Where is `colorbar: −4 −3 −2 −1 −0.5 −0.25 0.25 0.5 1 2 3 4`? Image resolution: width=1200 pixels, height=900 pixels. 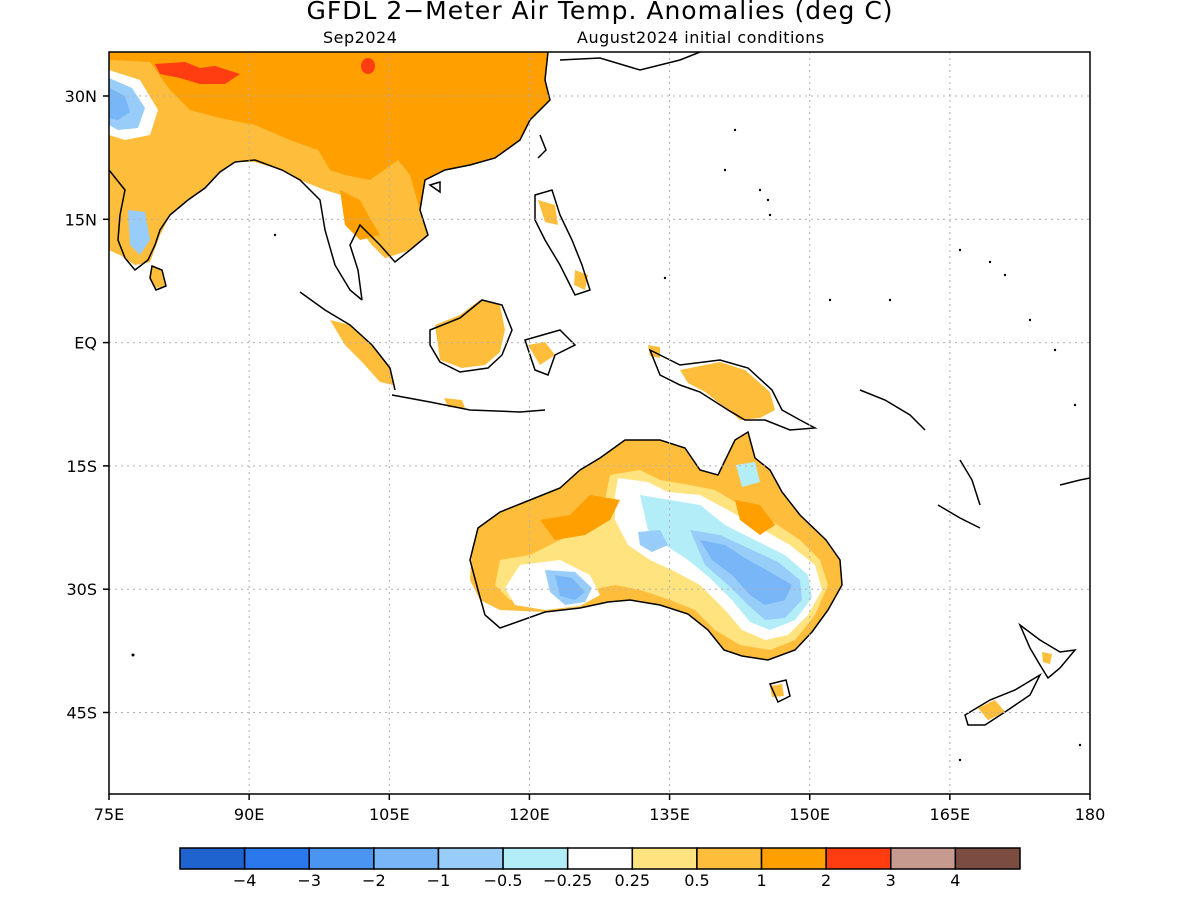 colorbar: −4 −3 −2 −1 −0.5 −0.25 0.25 0.5 1 2 3 4 is located at coordinates (600, 868).